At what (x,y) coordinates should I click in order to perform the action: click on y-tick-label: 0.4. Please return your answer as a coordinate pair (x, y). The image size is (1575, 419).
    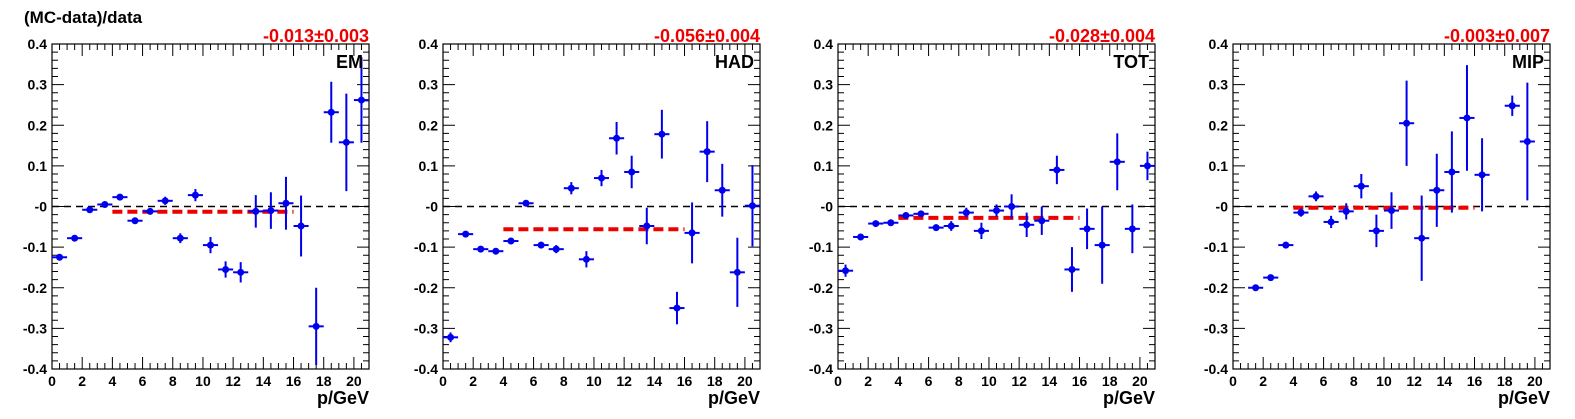
    Looking at the image, I should click on (824, 44).